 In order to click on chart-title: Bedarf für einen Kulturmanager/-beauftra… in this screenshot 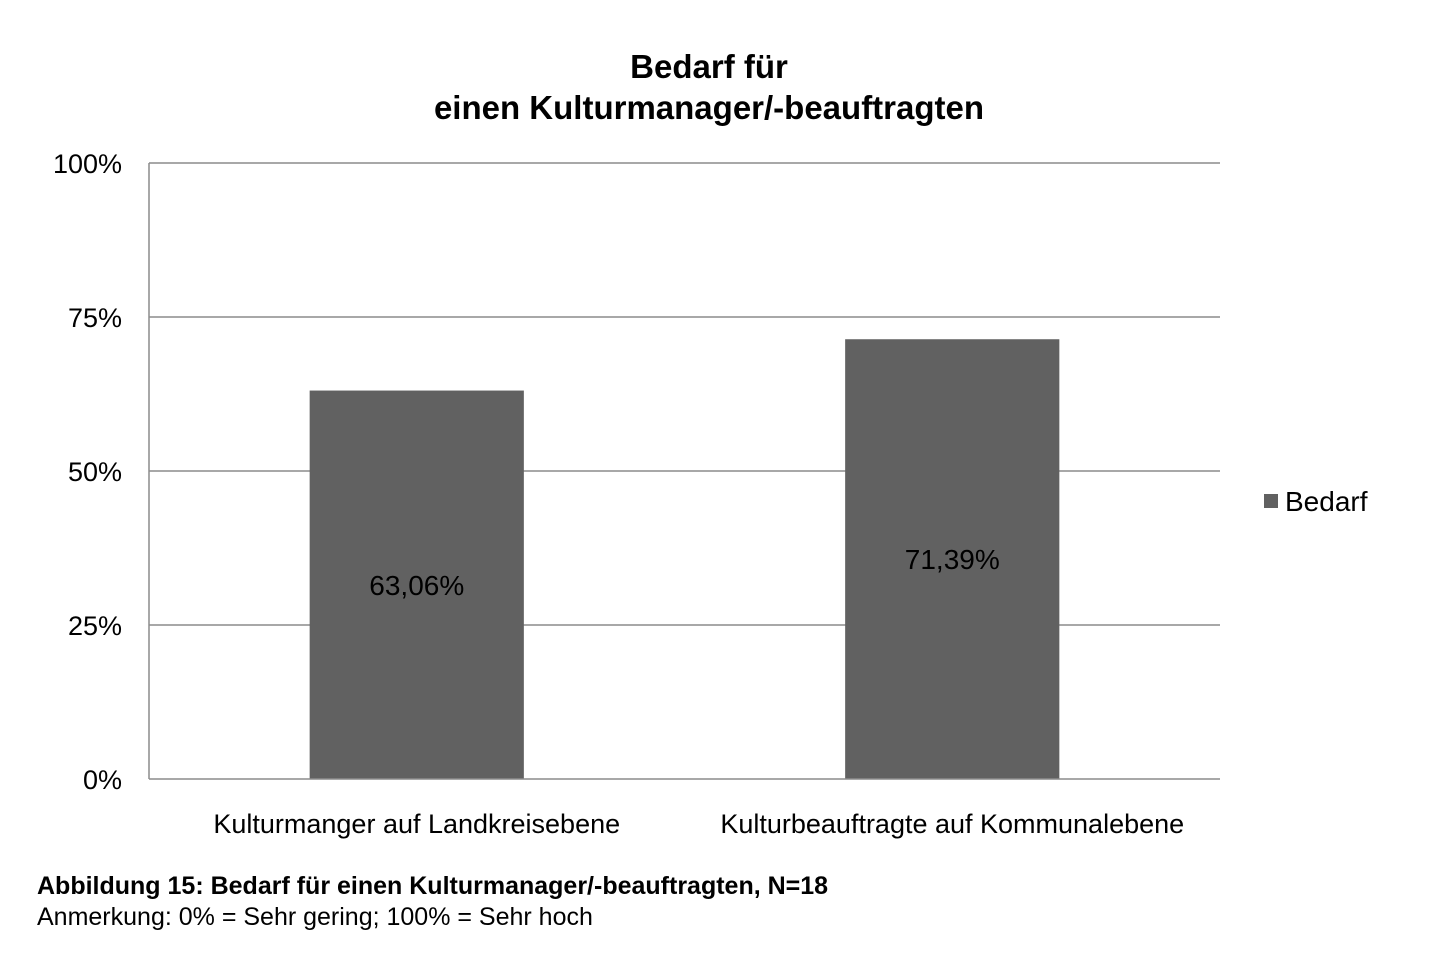, I will do `click(709, 87)`.